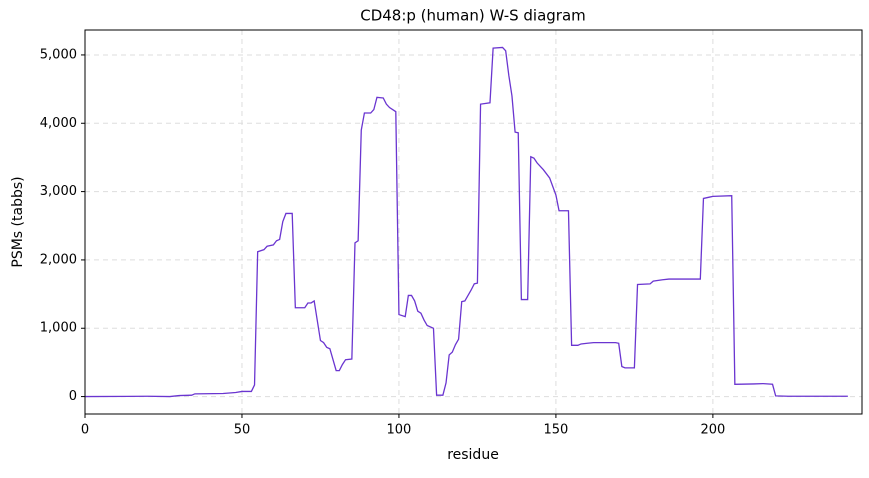  I want to click on x-tick-label: 100, so click(399, 430).